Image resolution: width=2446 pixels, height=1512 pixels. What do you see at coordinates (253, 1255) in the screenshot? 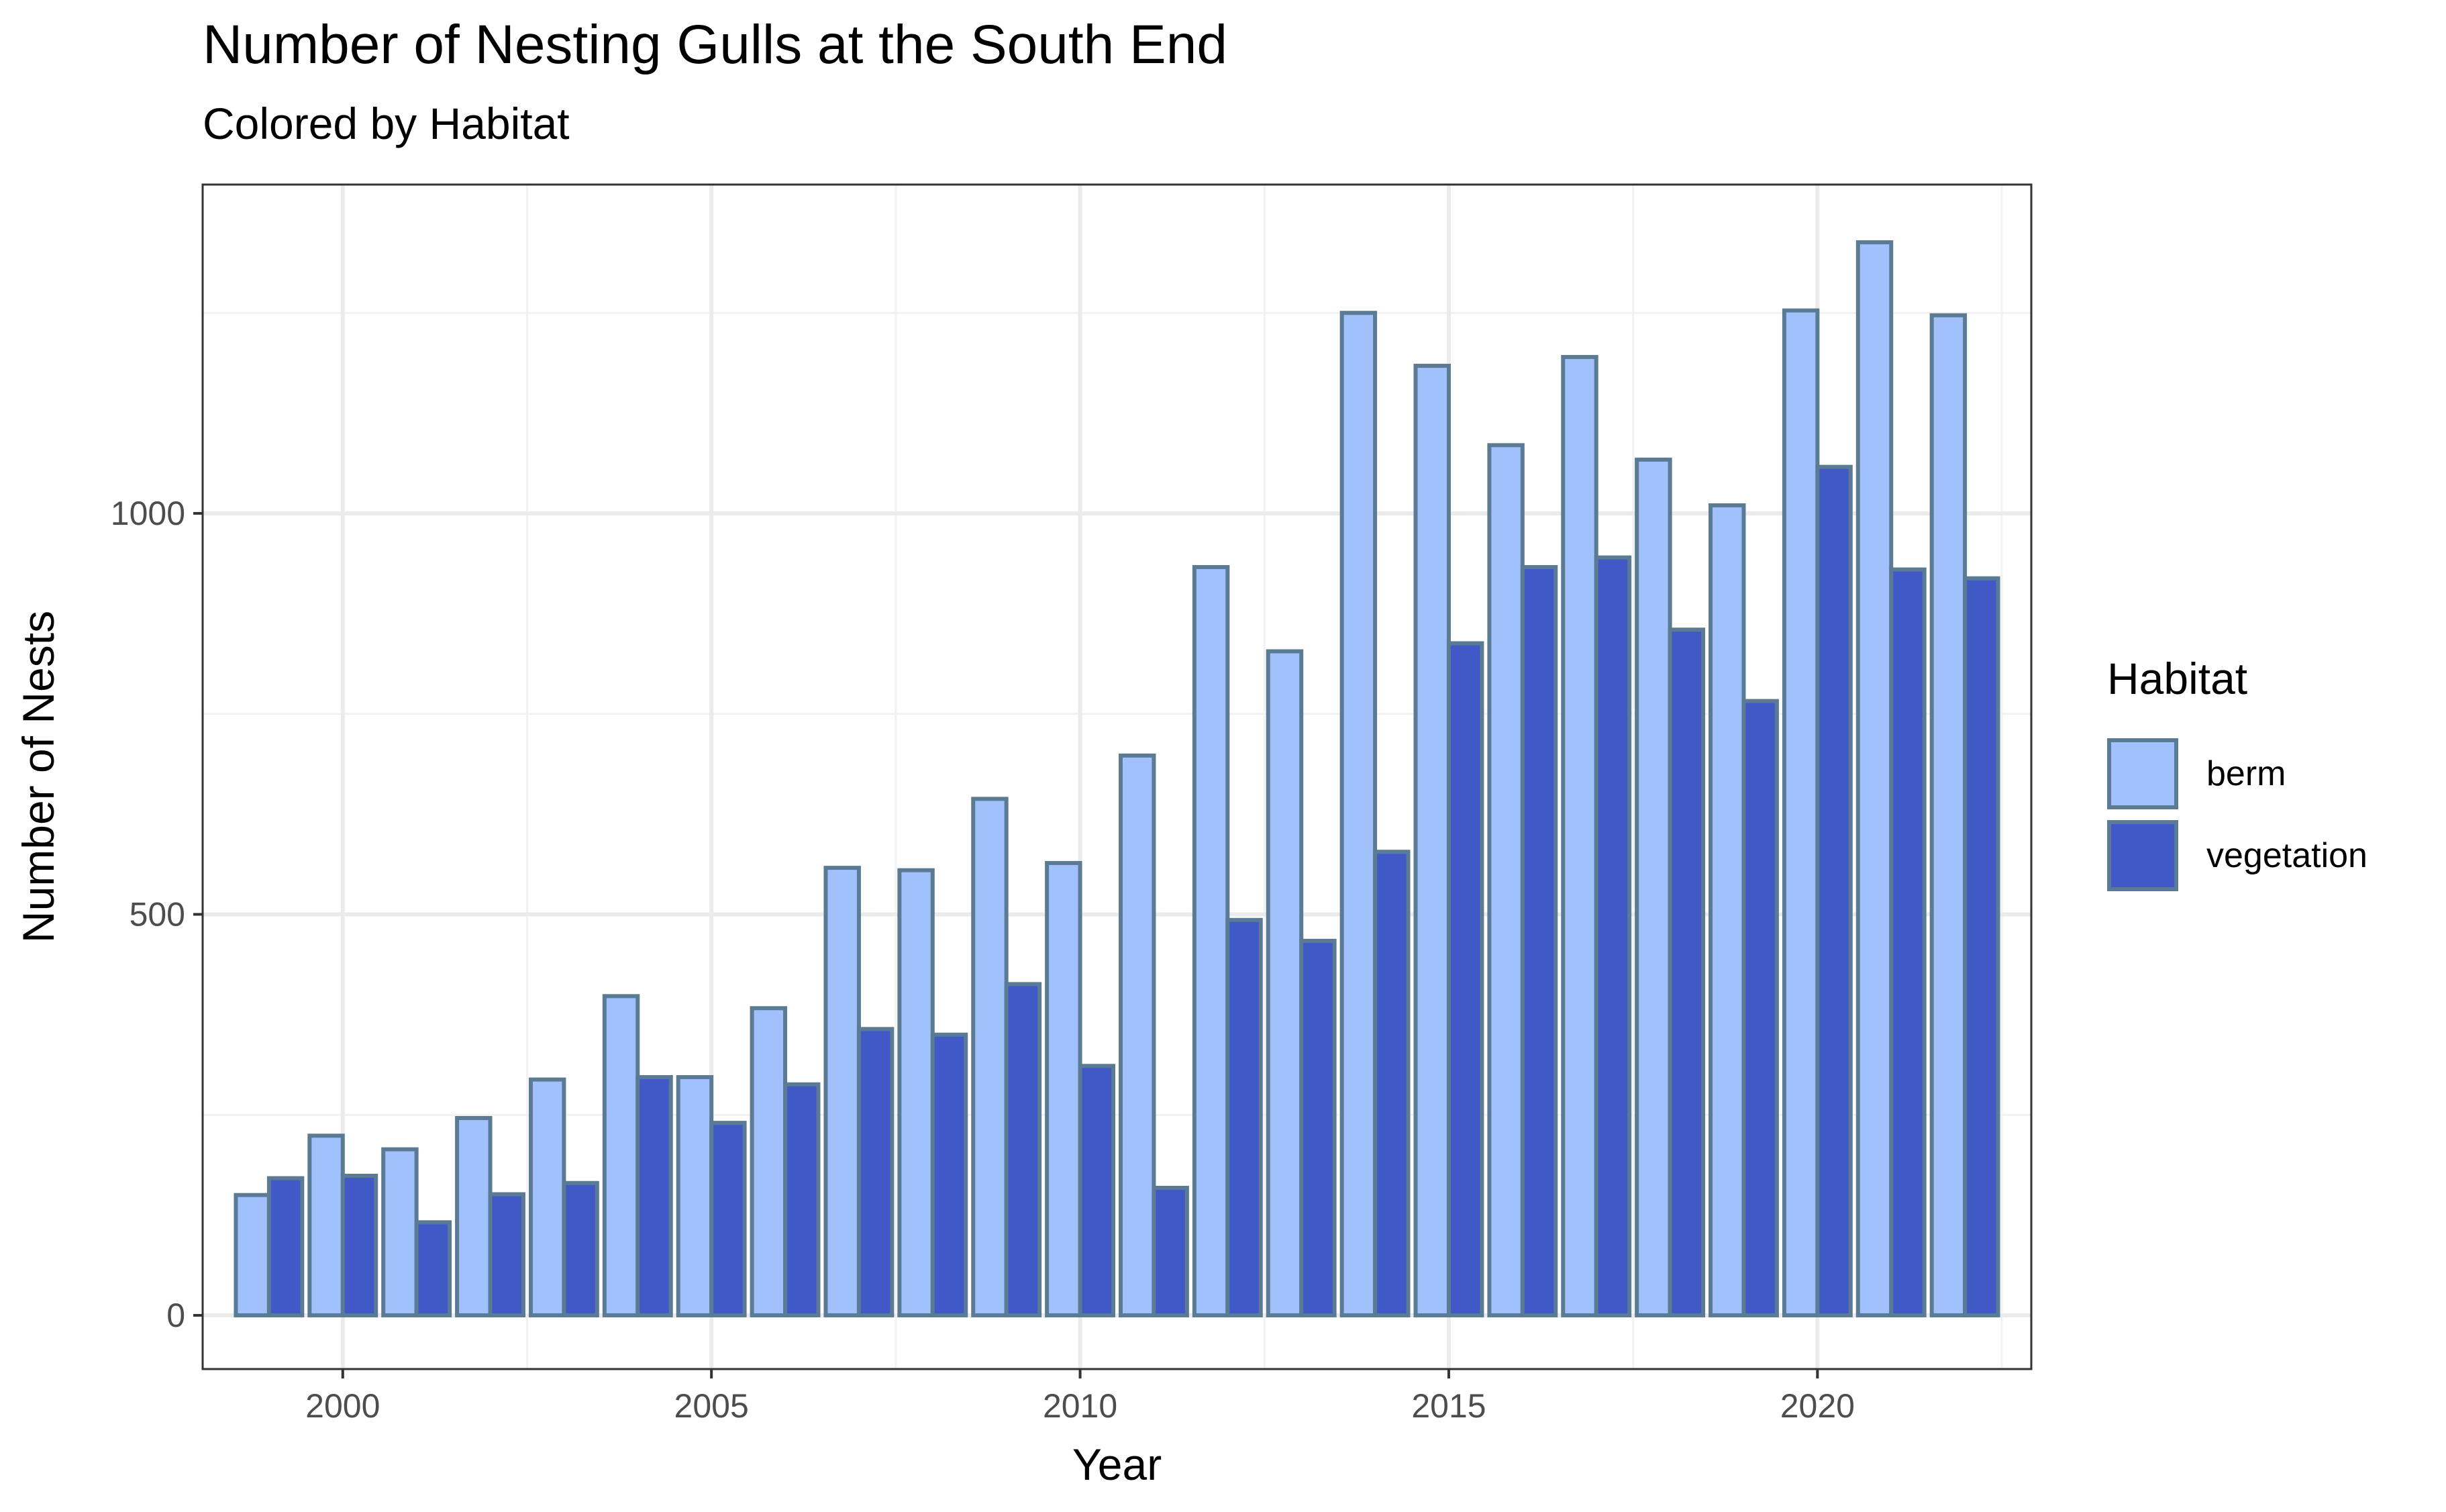
I see `bar-berm-1999` at bounding box center [253, 1255].